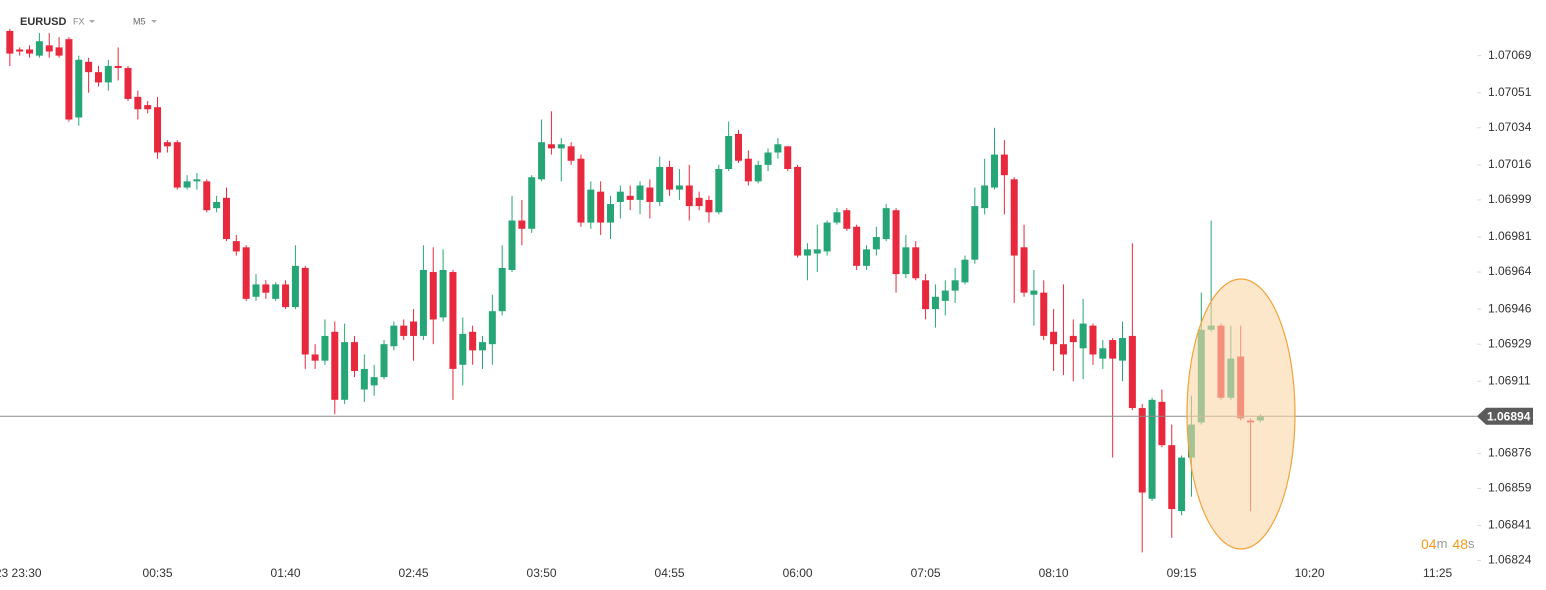 This screenshot has height=590, width=1546. Describe the element at coordinates (414, 573) in the screenshot. I see `x-tick-label: 02:45` at that location.